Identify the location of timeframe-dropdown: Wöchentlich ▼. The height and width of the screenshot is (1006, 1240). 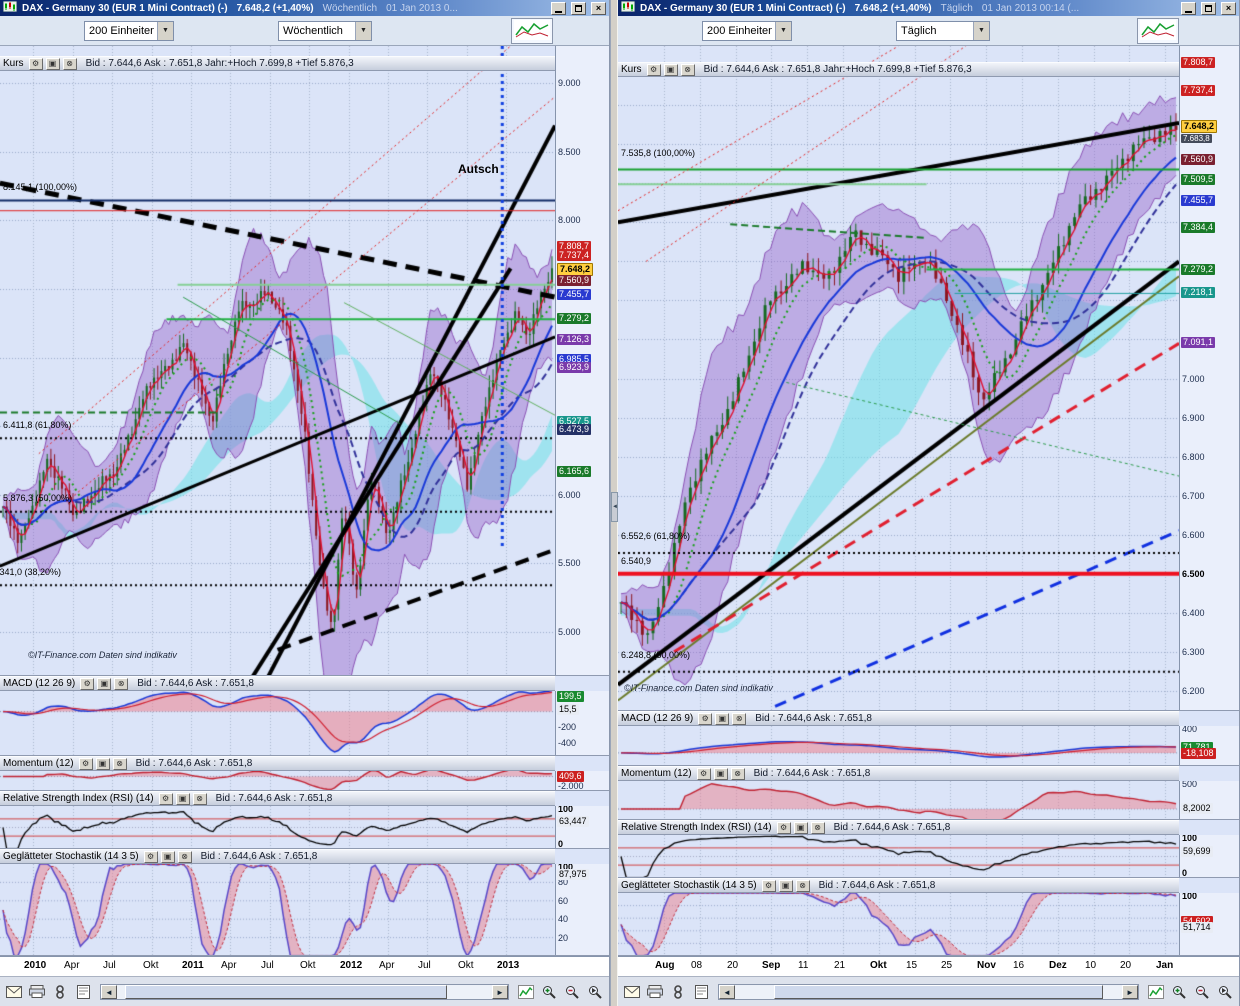
(325, 30).